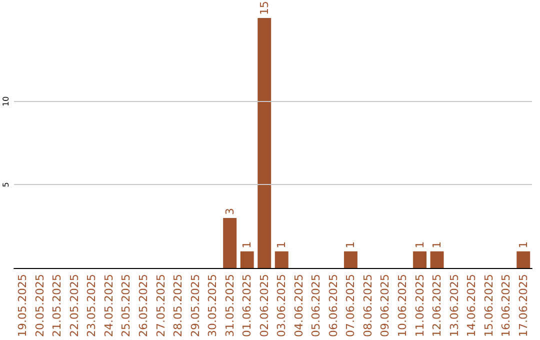 Image resolution: width=540 pixels, height=340 pixels. What do you see at coordinates (402, 306) in the screenshot?
I see `x-tick-label: 10.06.2025` at bounding box center [402, 306].